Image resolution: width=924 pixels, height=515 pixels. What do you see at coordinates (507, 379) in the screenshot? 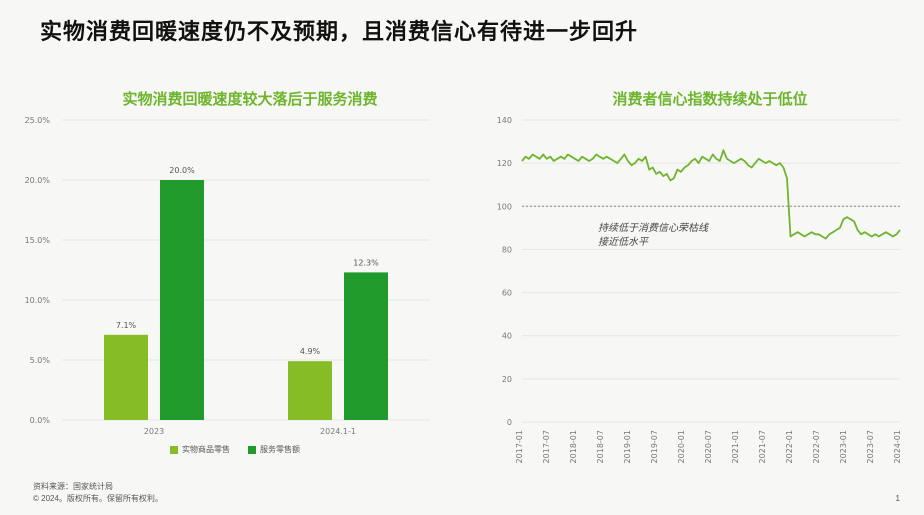
I see `line-y-tick-label: 20` at bounding box center [507, 379].